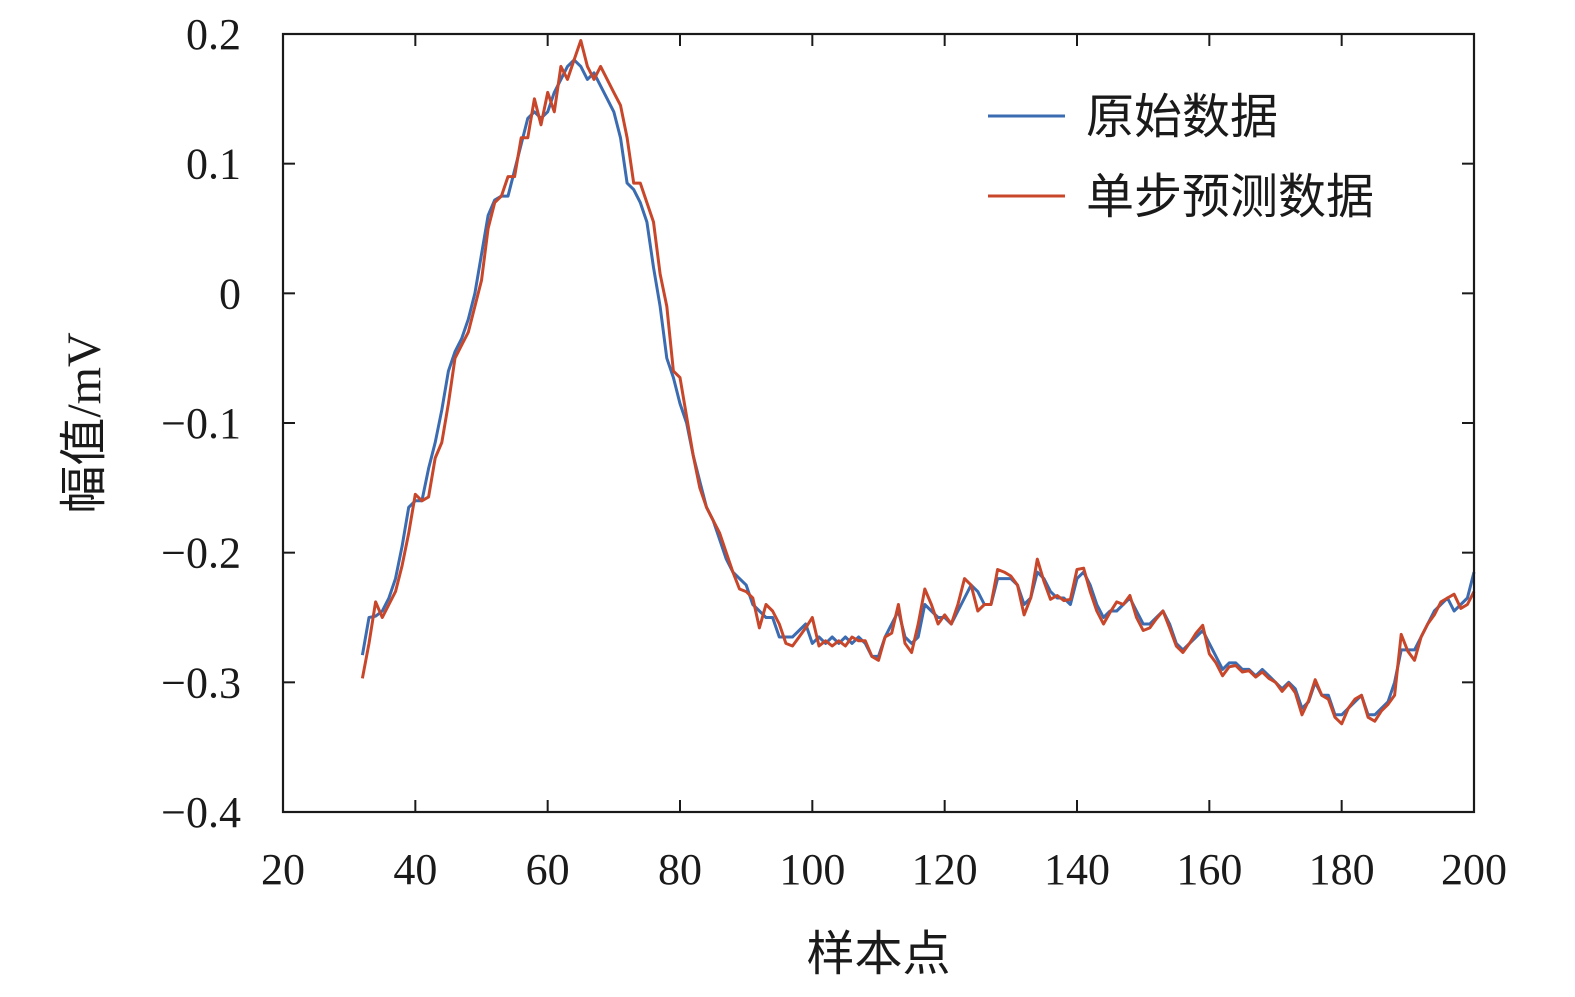 The width and height of the screenshot is (1575, 997). What do you see at coordinates (201, 423) in the screenshot?
I see `y-tick-label: −0.1` at bounding box center [201, 423].